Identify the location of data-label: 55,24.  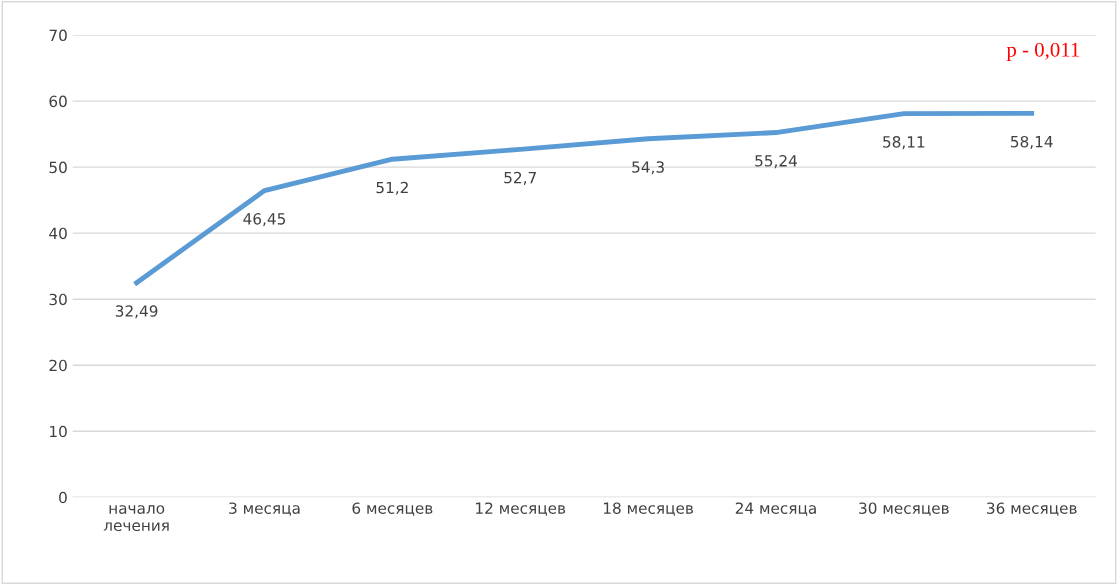
(776, 162).